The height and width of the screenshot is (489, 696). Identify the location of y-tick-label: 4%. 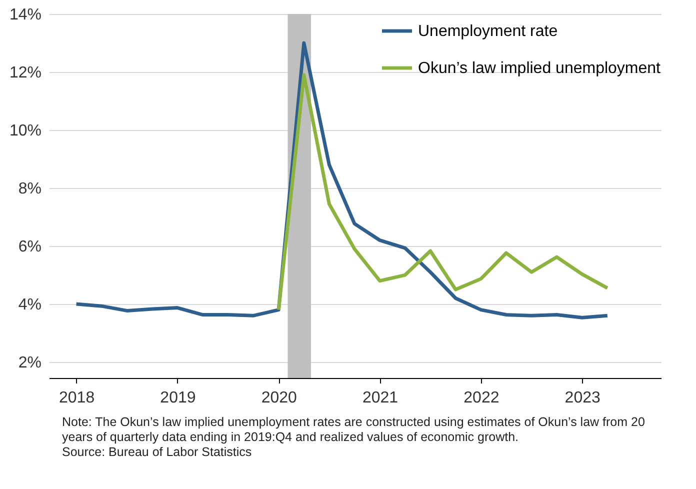
(30, 305).